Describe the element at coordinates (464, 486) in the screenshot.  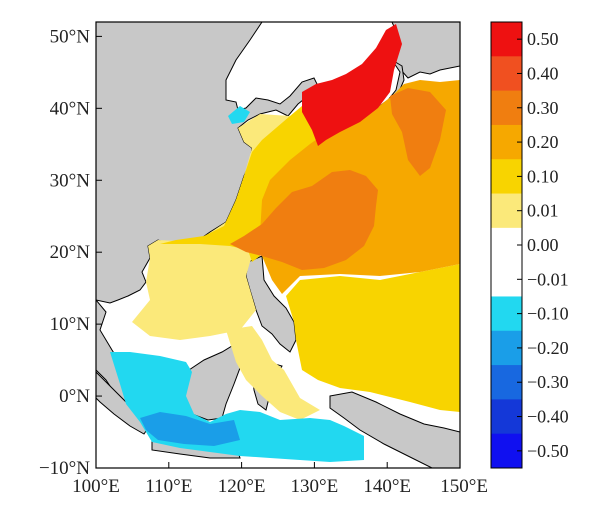
I see `lon-tick-label: 150°E` at that location.